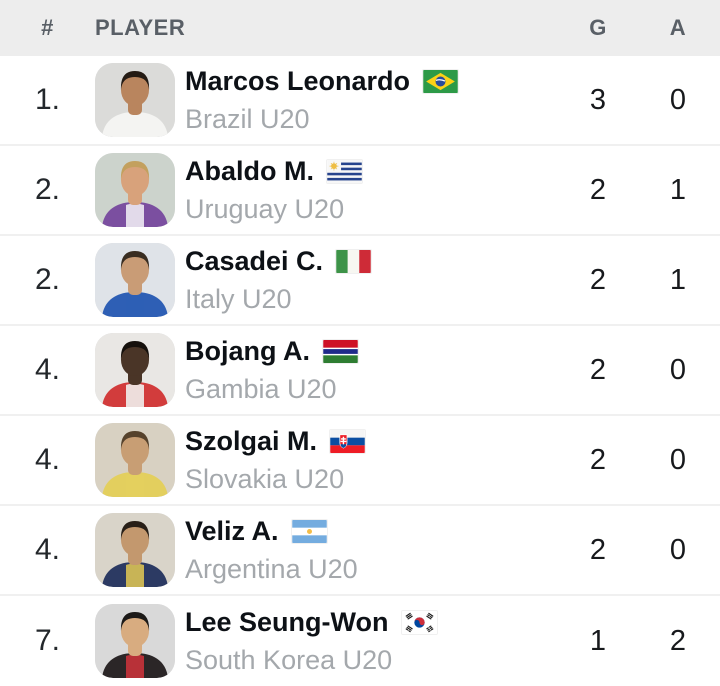 The width and height of the screenshot is (720, 686). I want to click on slovakia-flag-icon, so click(347, 441).